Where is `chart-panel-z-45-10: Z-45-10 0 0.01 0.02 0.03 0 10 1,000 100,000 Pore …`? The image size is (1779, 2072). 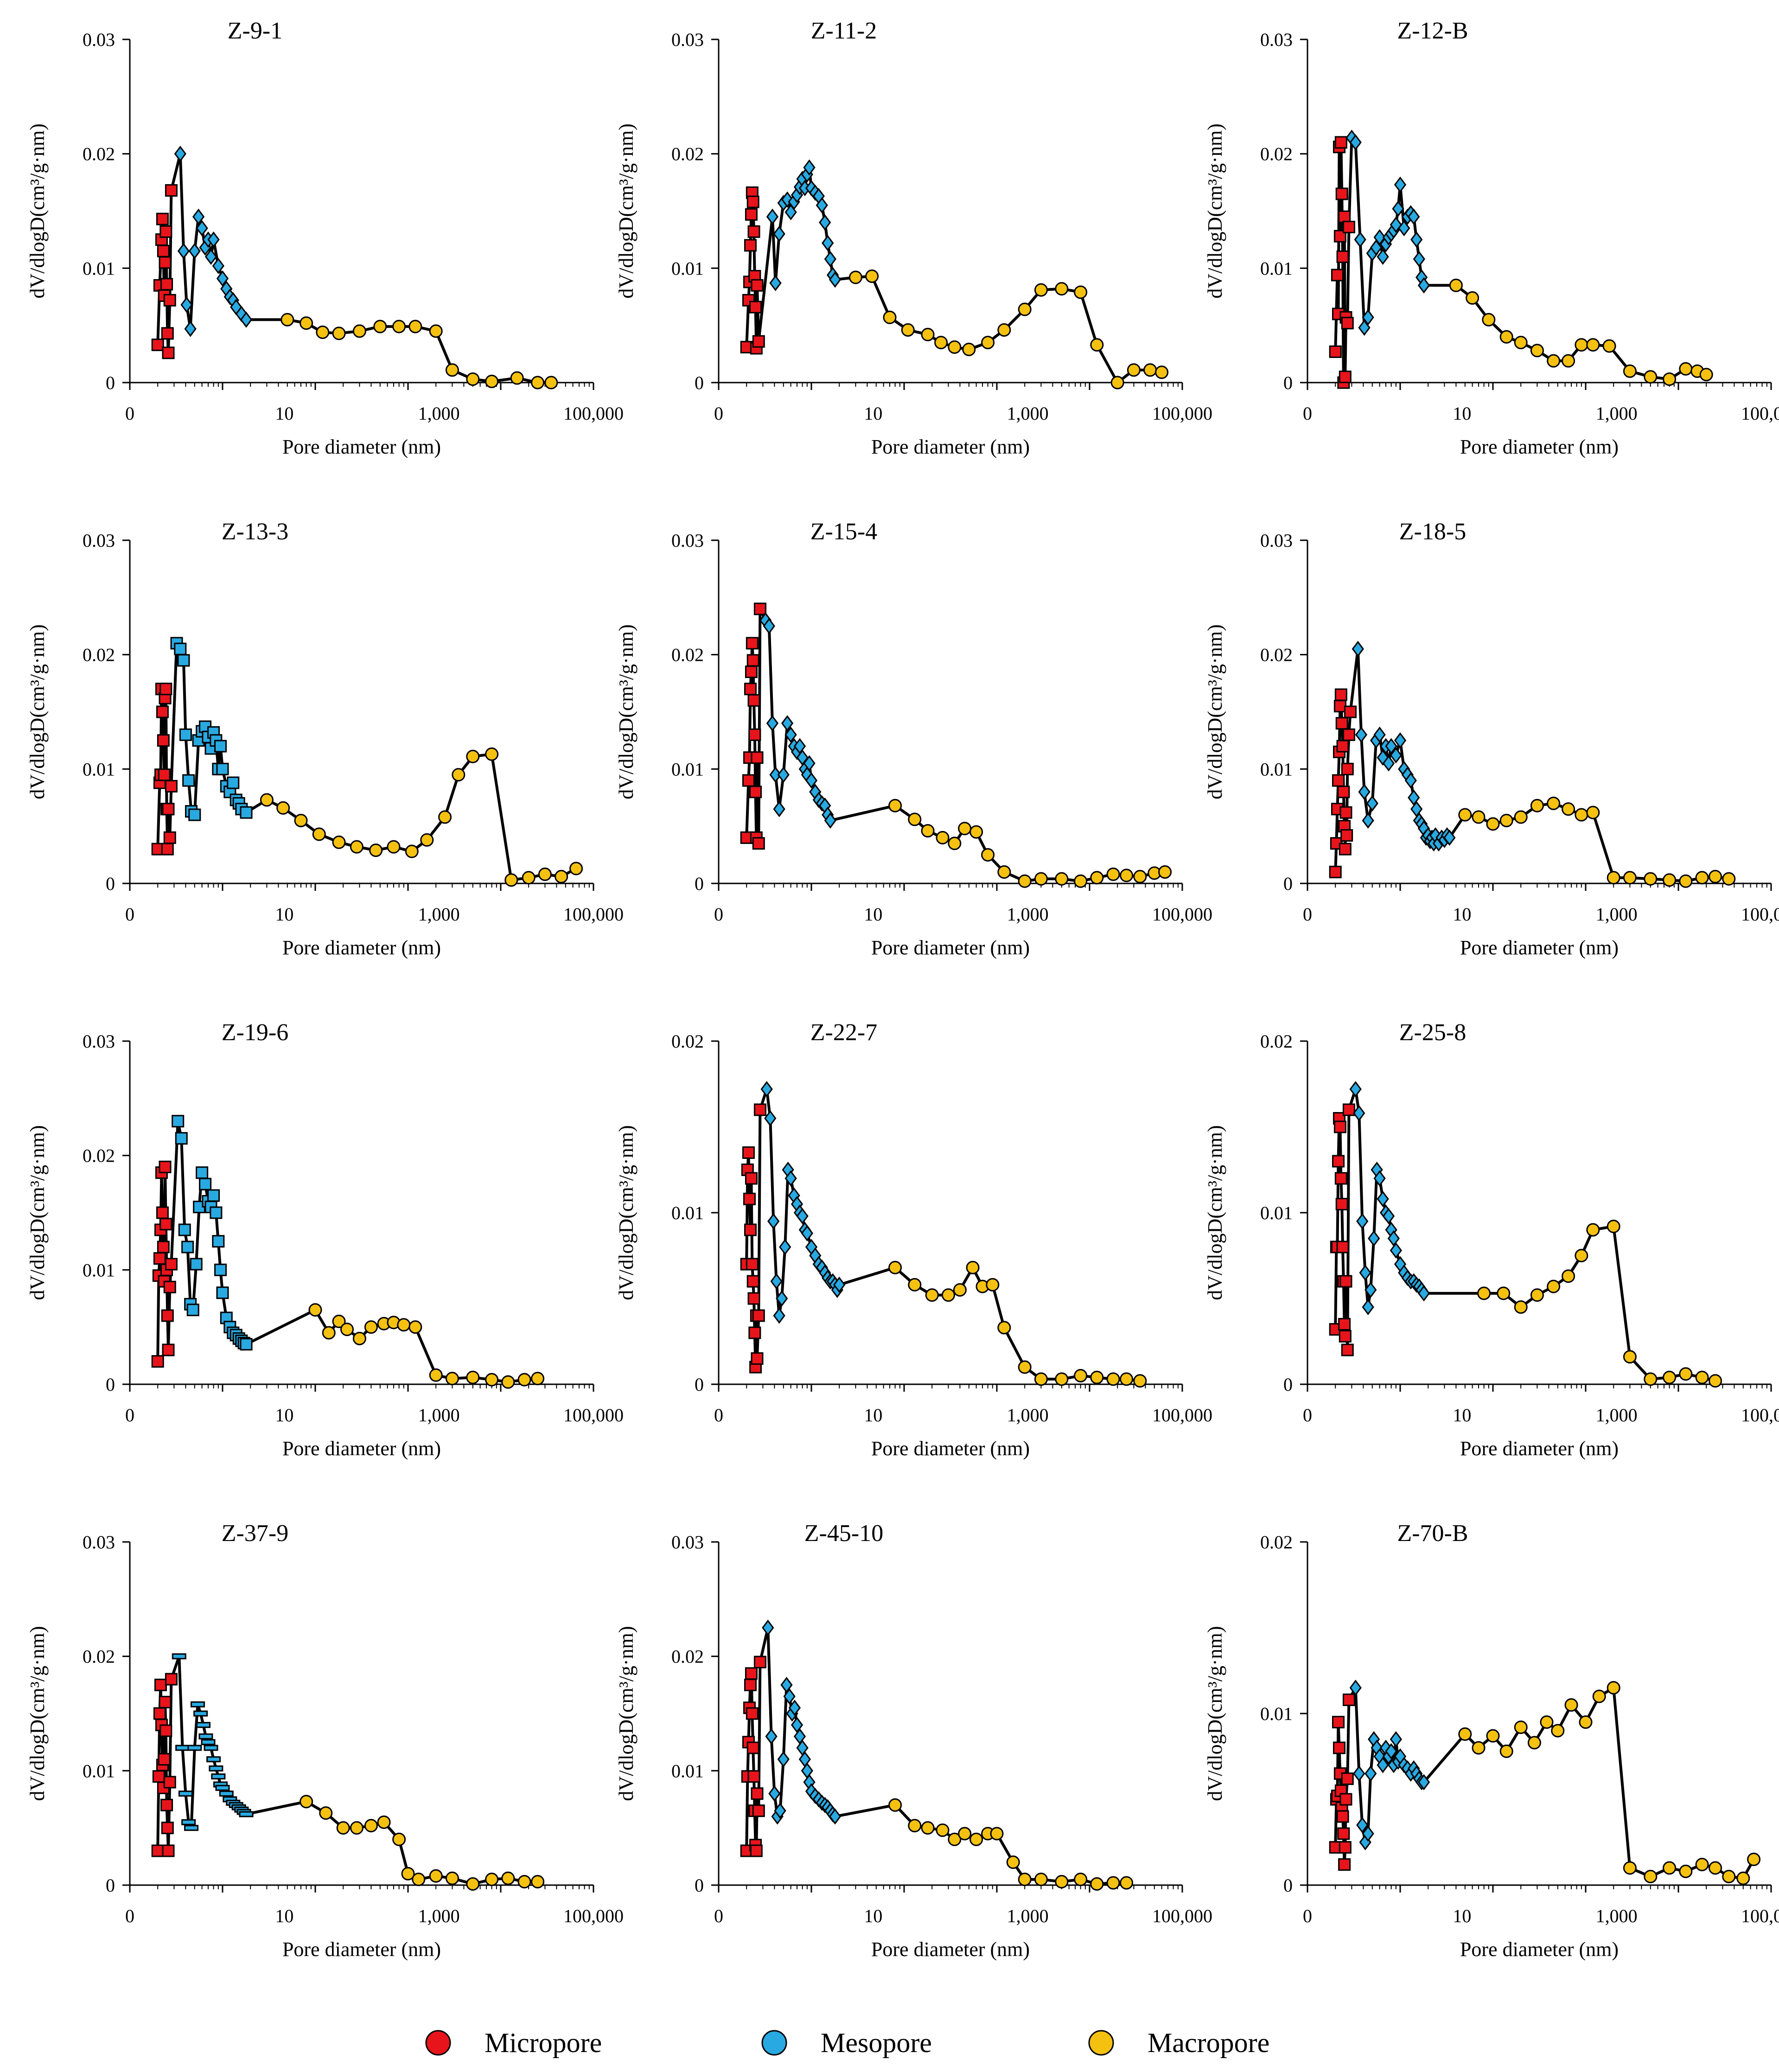 chart-panel-z-45-10: Z-45-10 0 0.01 0.02 0.03 0 10 1,000 100,000 Pore … is located at coordinates (913, 1740).